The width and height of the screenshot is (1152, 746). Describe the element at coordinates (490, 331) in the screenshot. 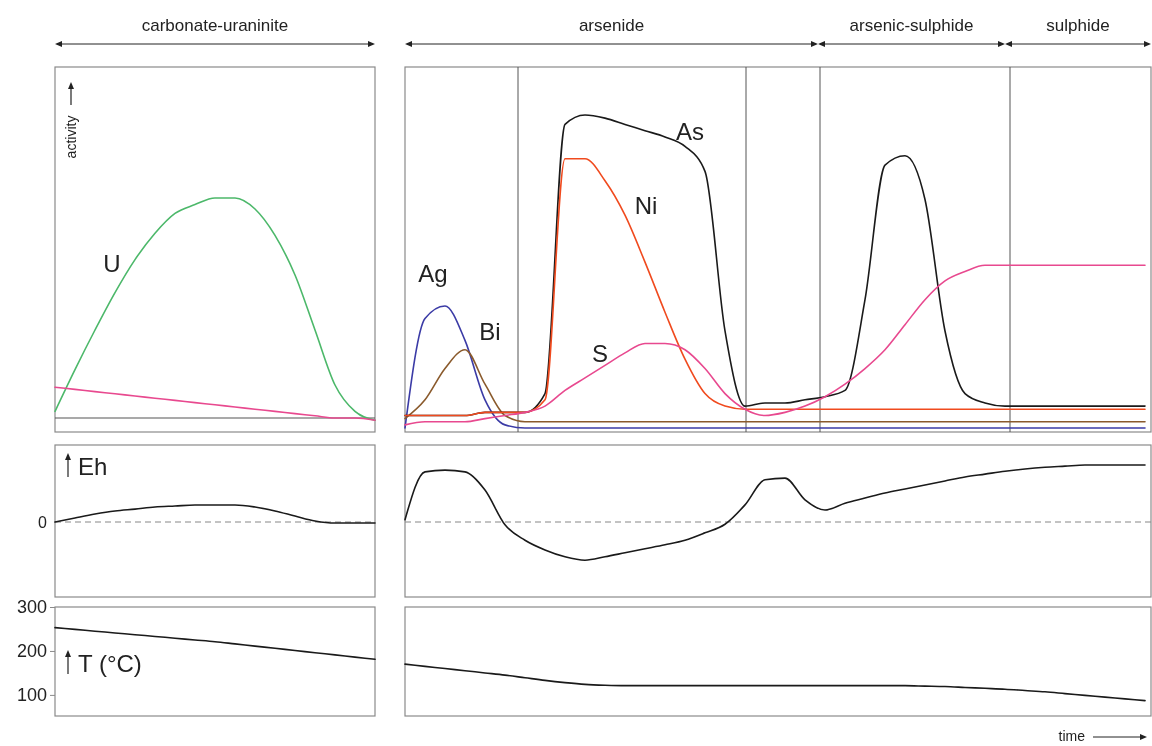

I see `series-label: Bi` at that location.